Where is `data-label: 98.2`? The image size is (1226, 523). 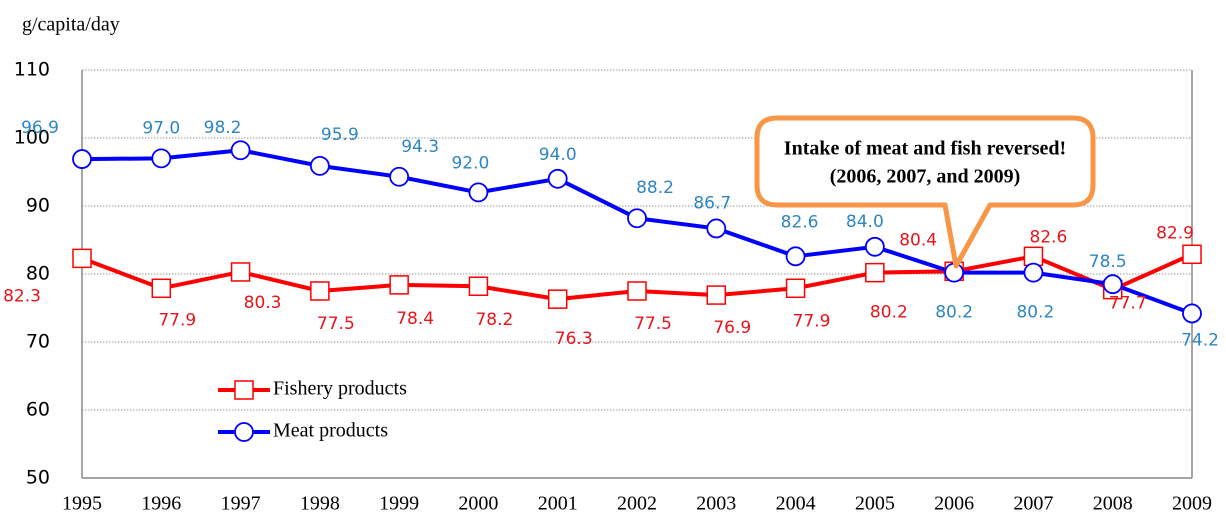 data-label: 98.2 is located at coordinates (223, 128).